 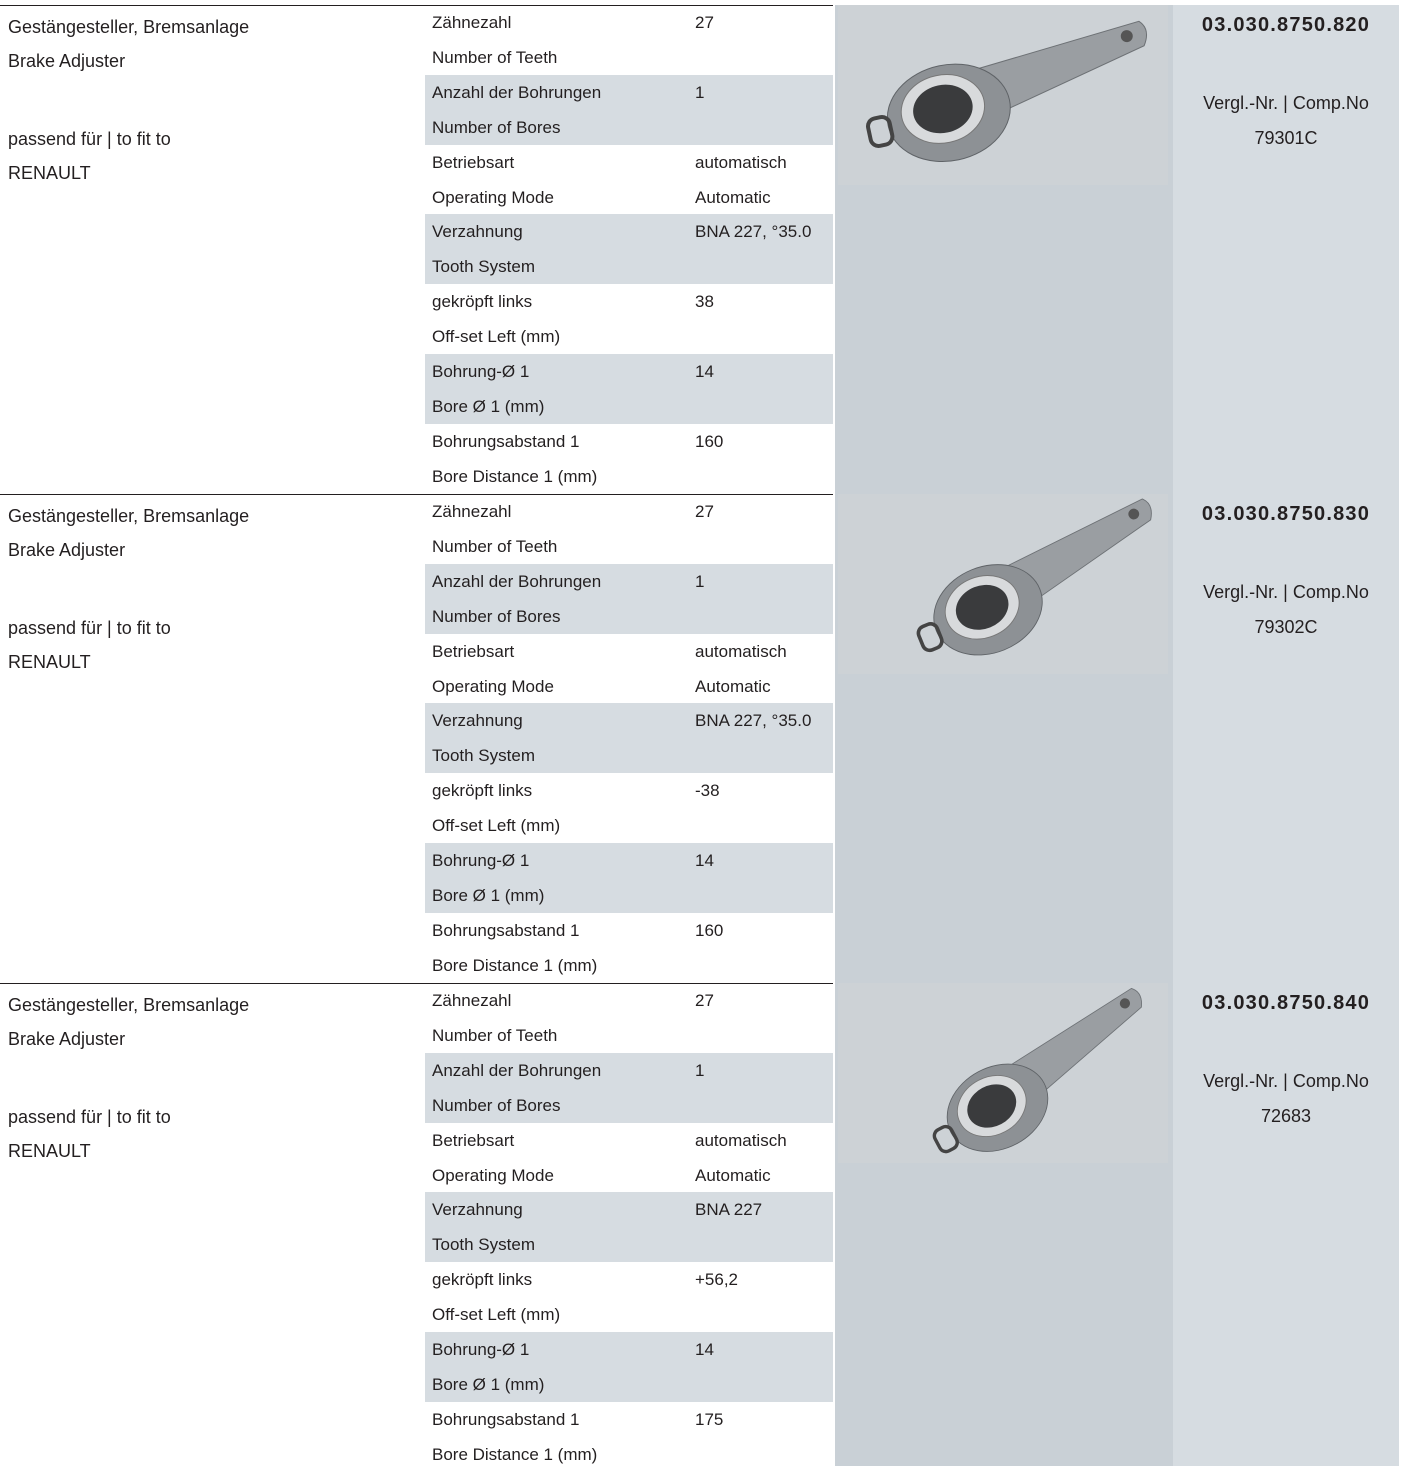 I want to click on make: RENAULT, so click(x=49, y=1151).